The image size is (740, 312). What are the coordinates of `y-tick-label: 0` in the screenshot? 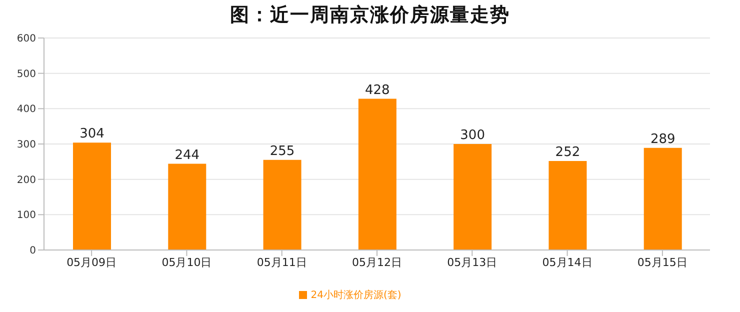 It's located at (33, 251).